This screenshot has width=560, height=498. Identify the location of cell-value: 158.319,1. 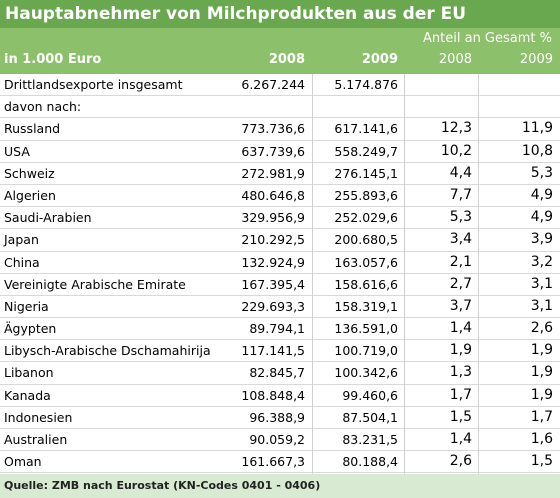
(366, 306).